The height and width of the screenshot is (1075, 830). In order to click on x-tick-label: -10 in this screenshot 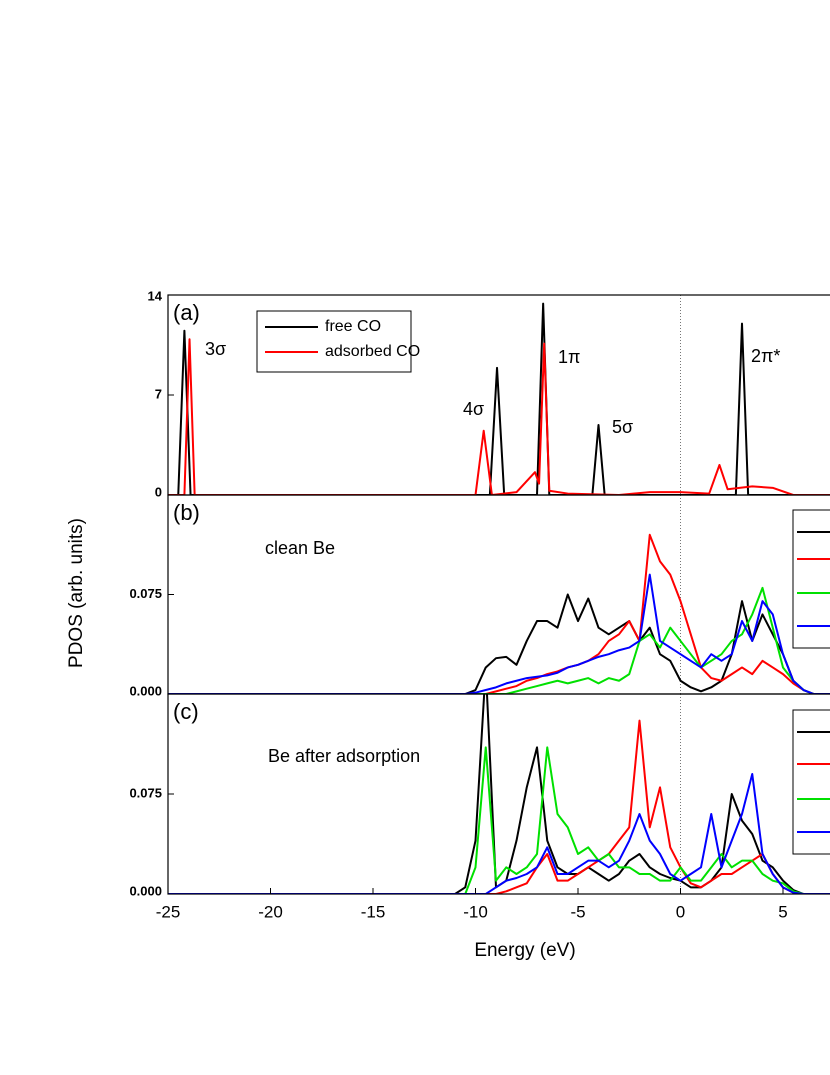, I will do `click(475, 911)`.